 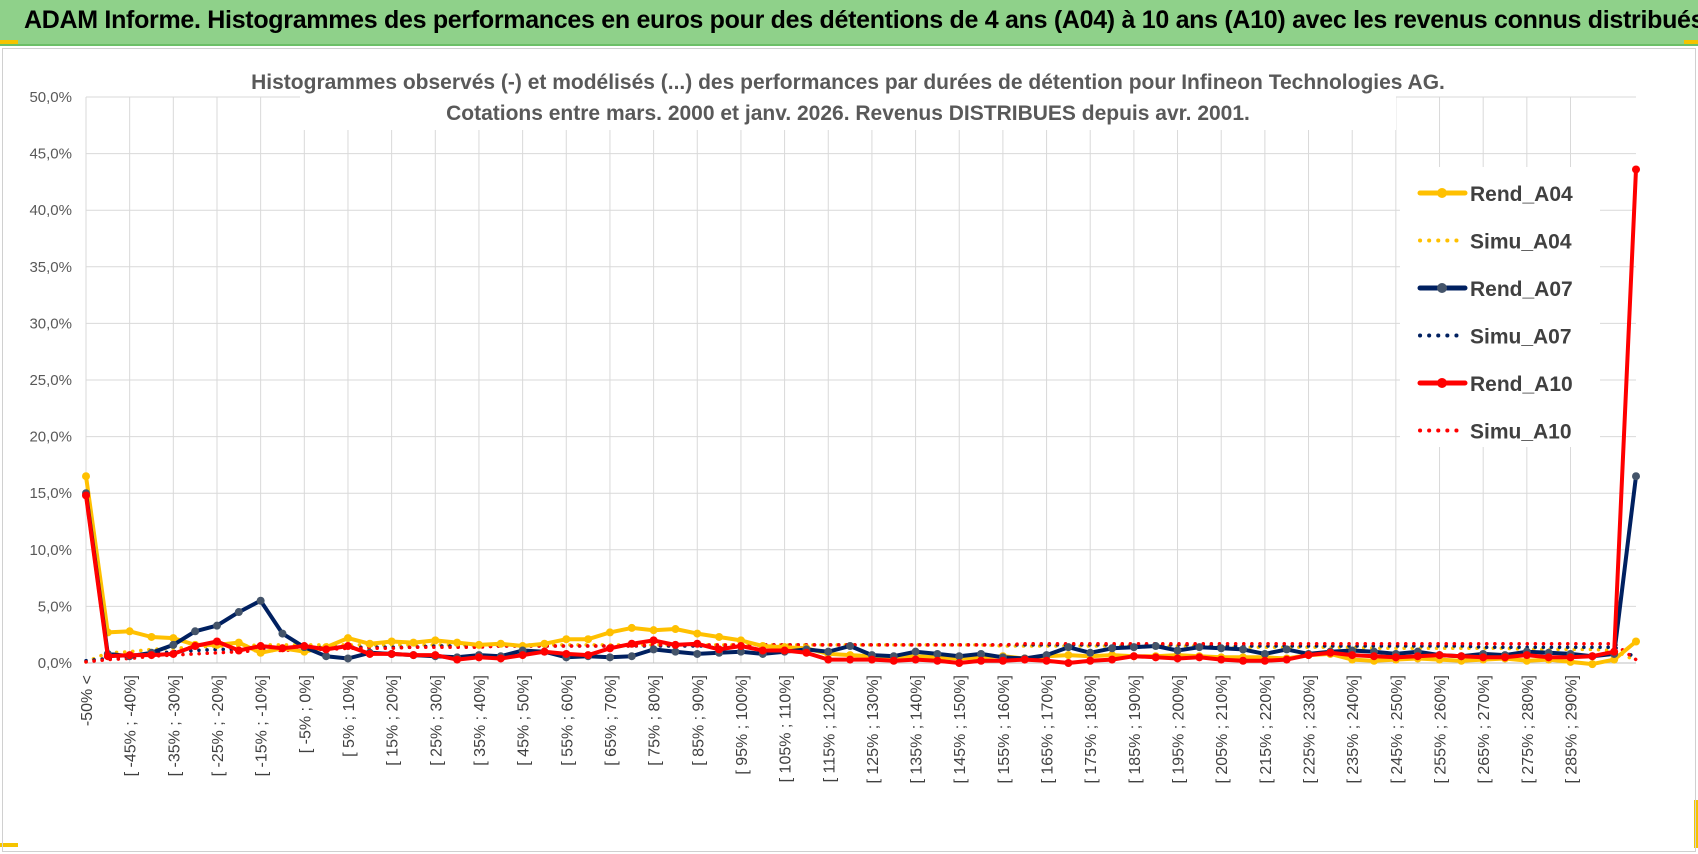 What do you see at coordinates (50, 154) in the screenshot?
I see `y-tick-label: 45,0%` at bounding box center [50, 154].